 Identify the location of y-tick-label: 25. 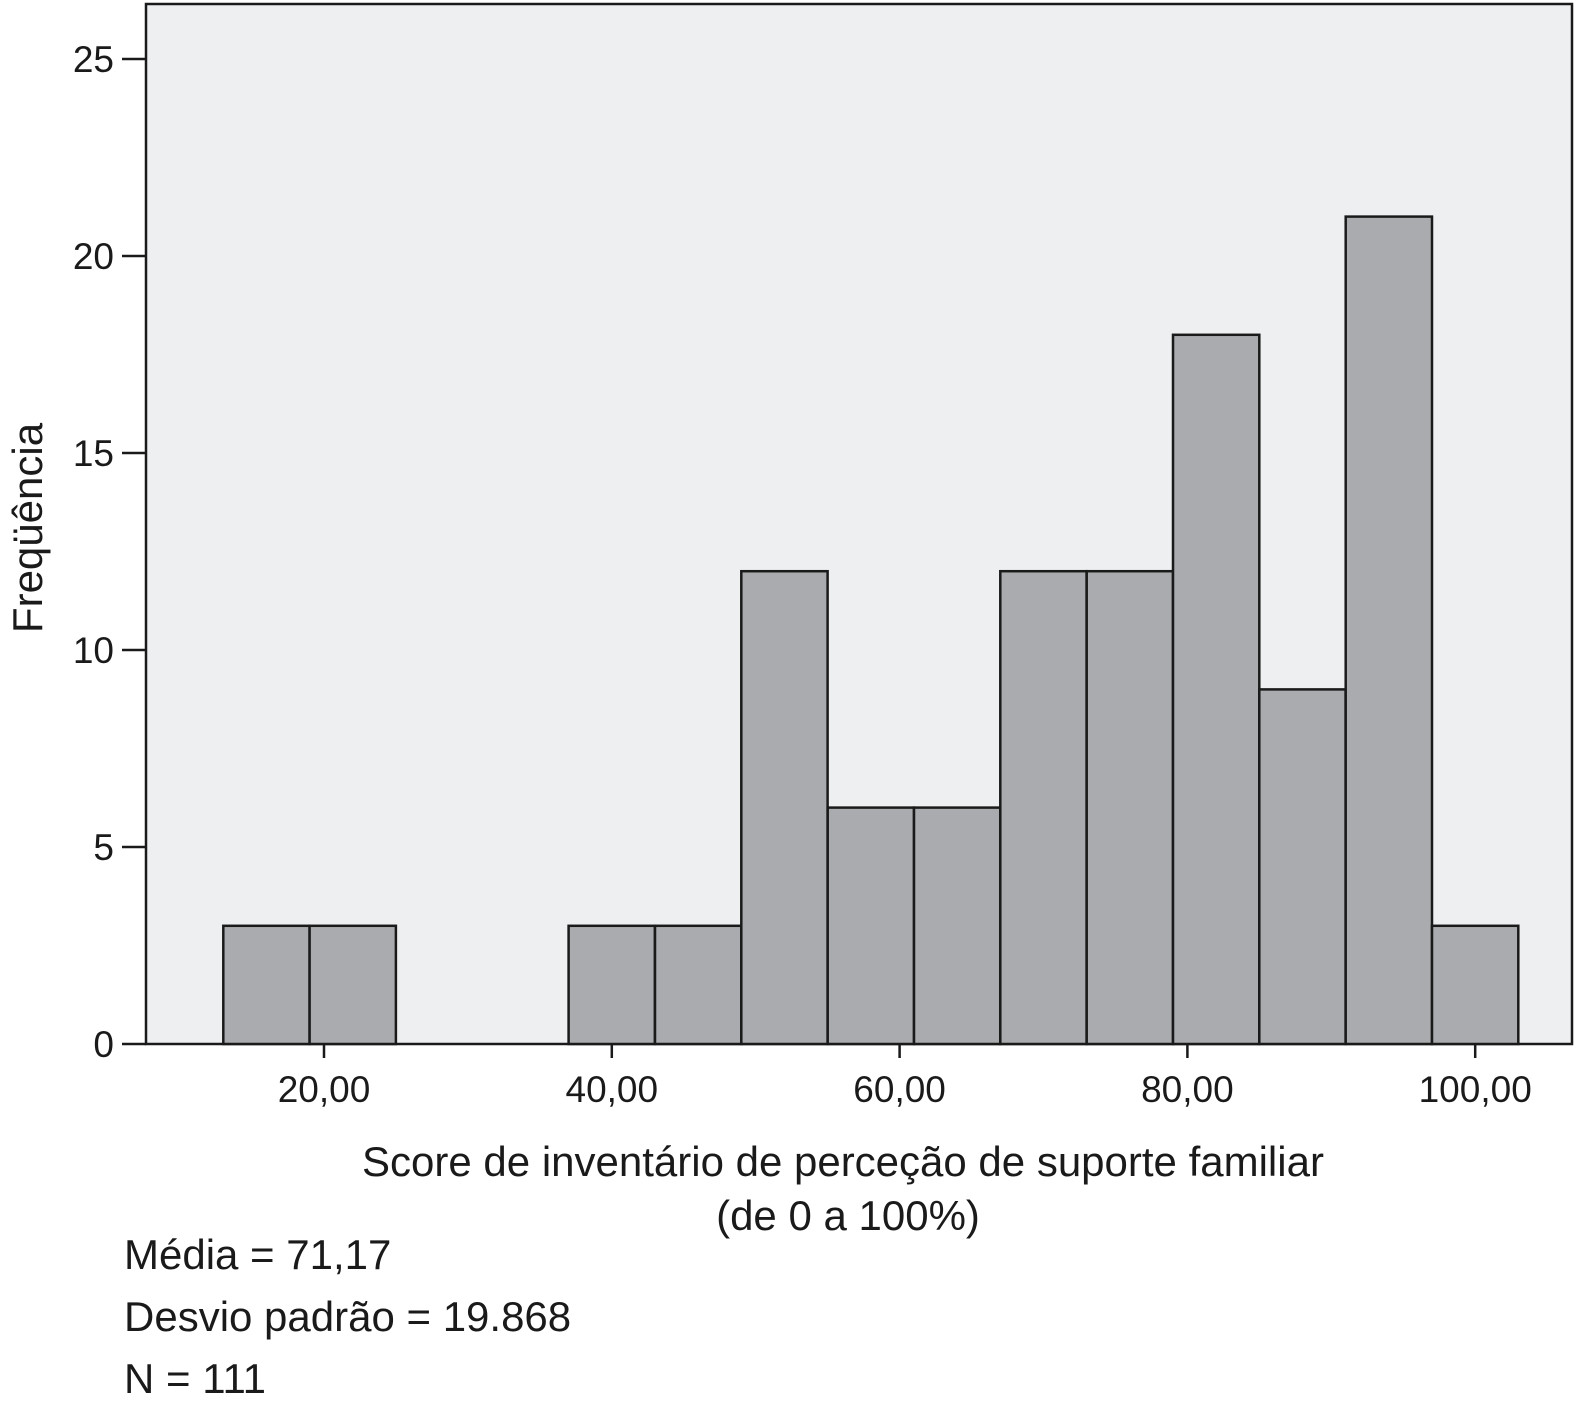
(93, 59).